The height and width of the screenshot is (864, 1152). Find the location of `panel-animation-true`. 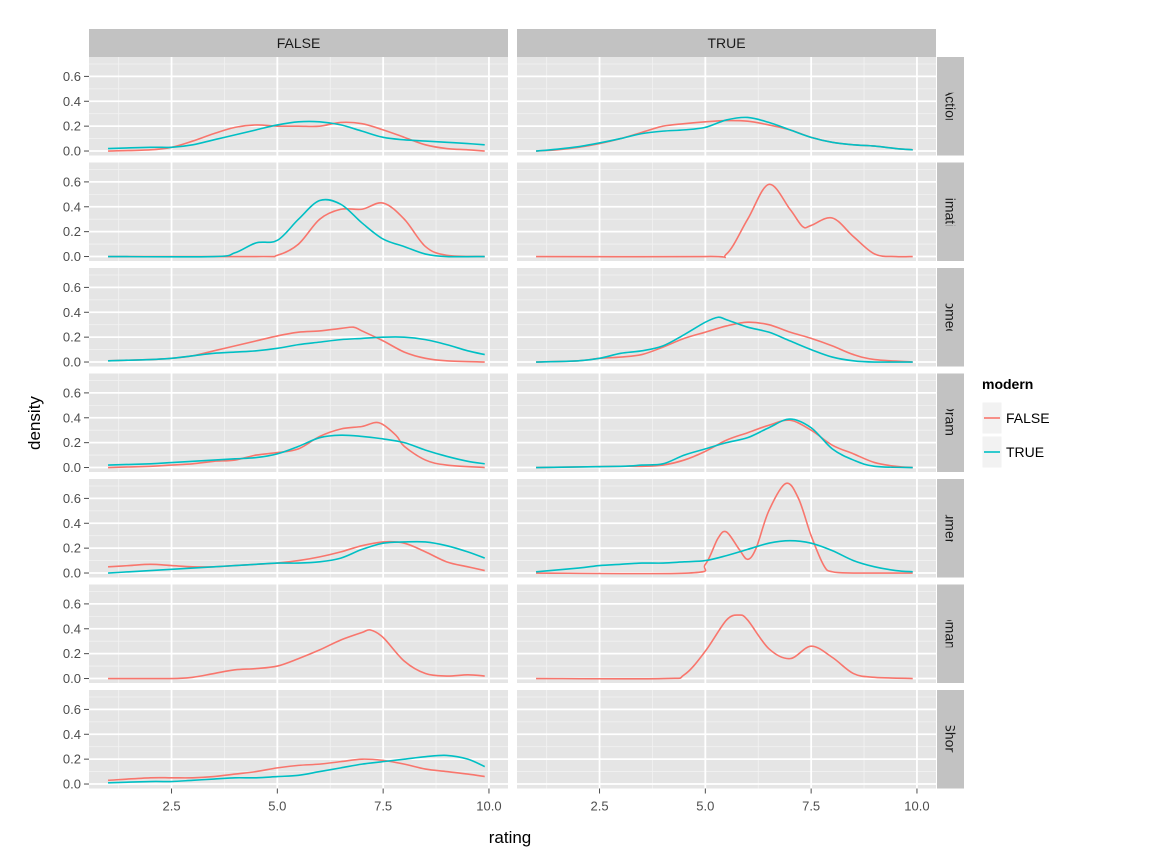

panel-animation-true is located at coordinates (726, 211).